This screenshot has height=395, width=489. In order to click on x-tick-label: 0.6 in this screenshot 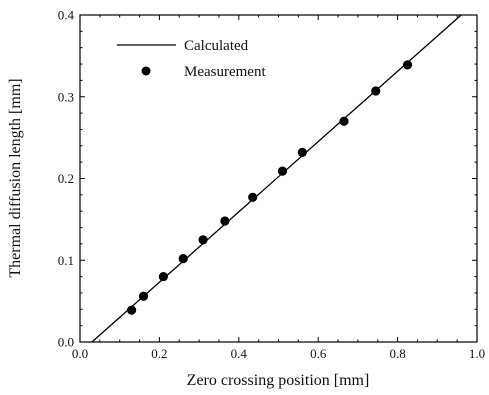, I will do `click(318, 353)`.